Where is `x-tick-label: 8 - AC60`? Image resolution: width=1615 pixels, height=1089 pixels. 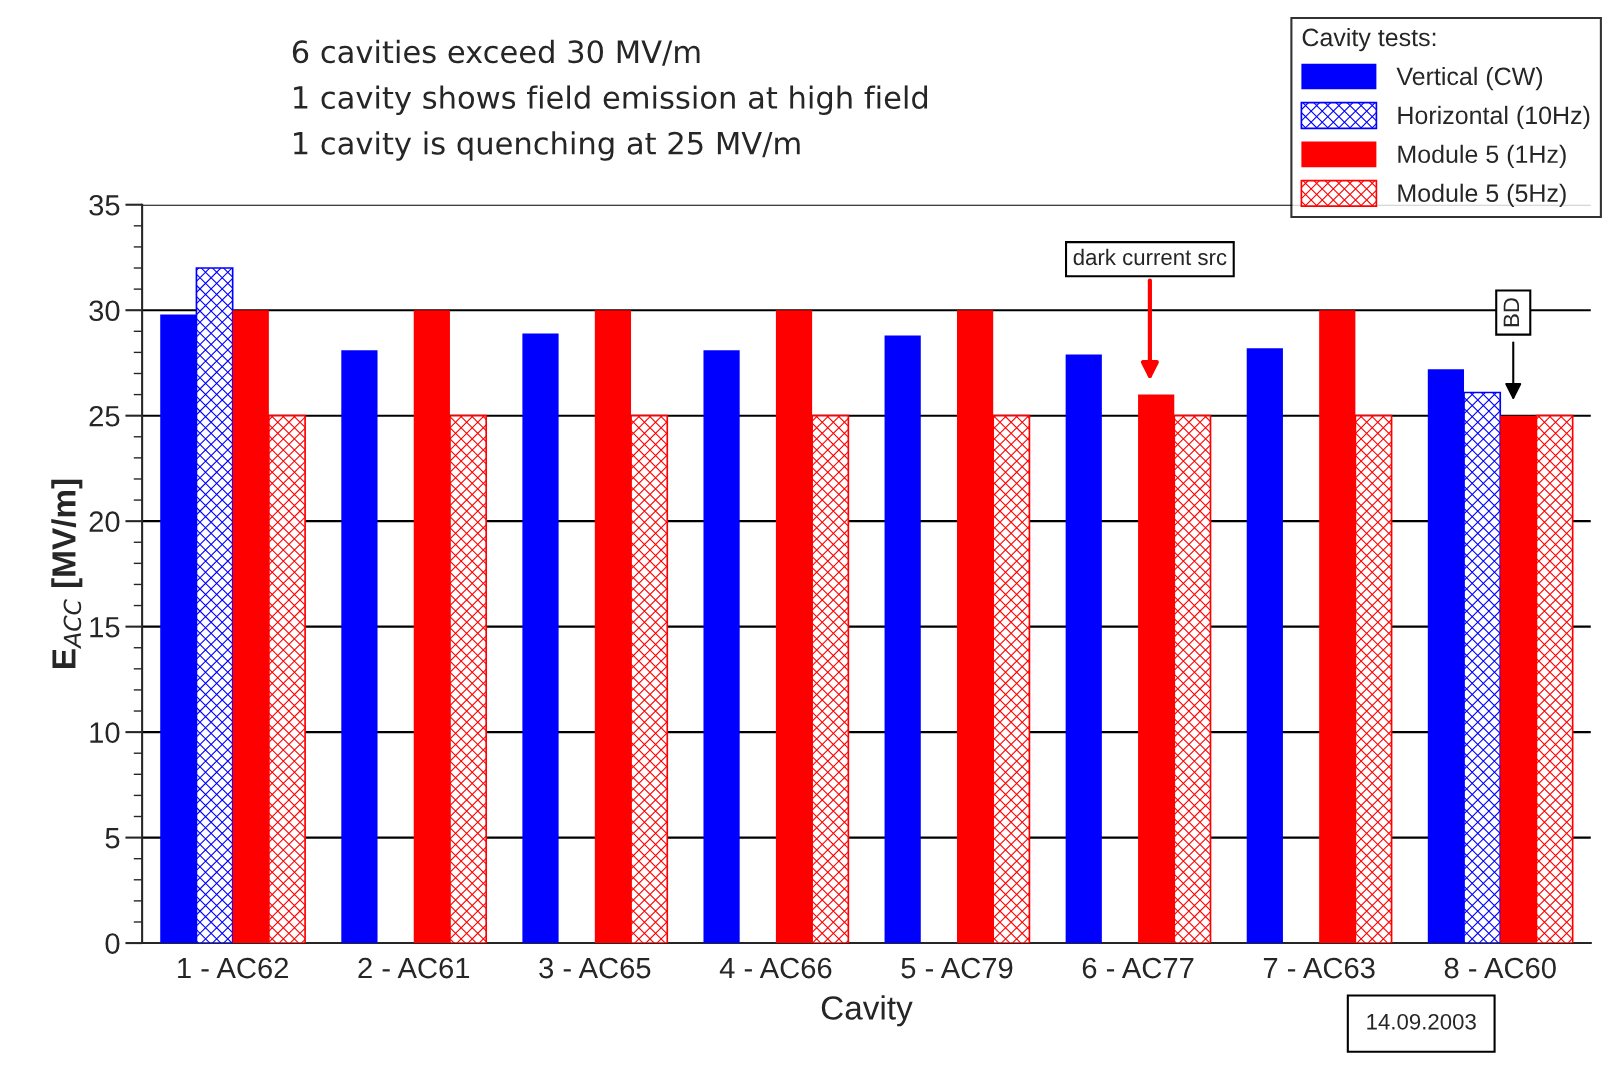
x-tick-label: 8 - AC60 is located at coordinates (1500, 968).